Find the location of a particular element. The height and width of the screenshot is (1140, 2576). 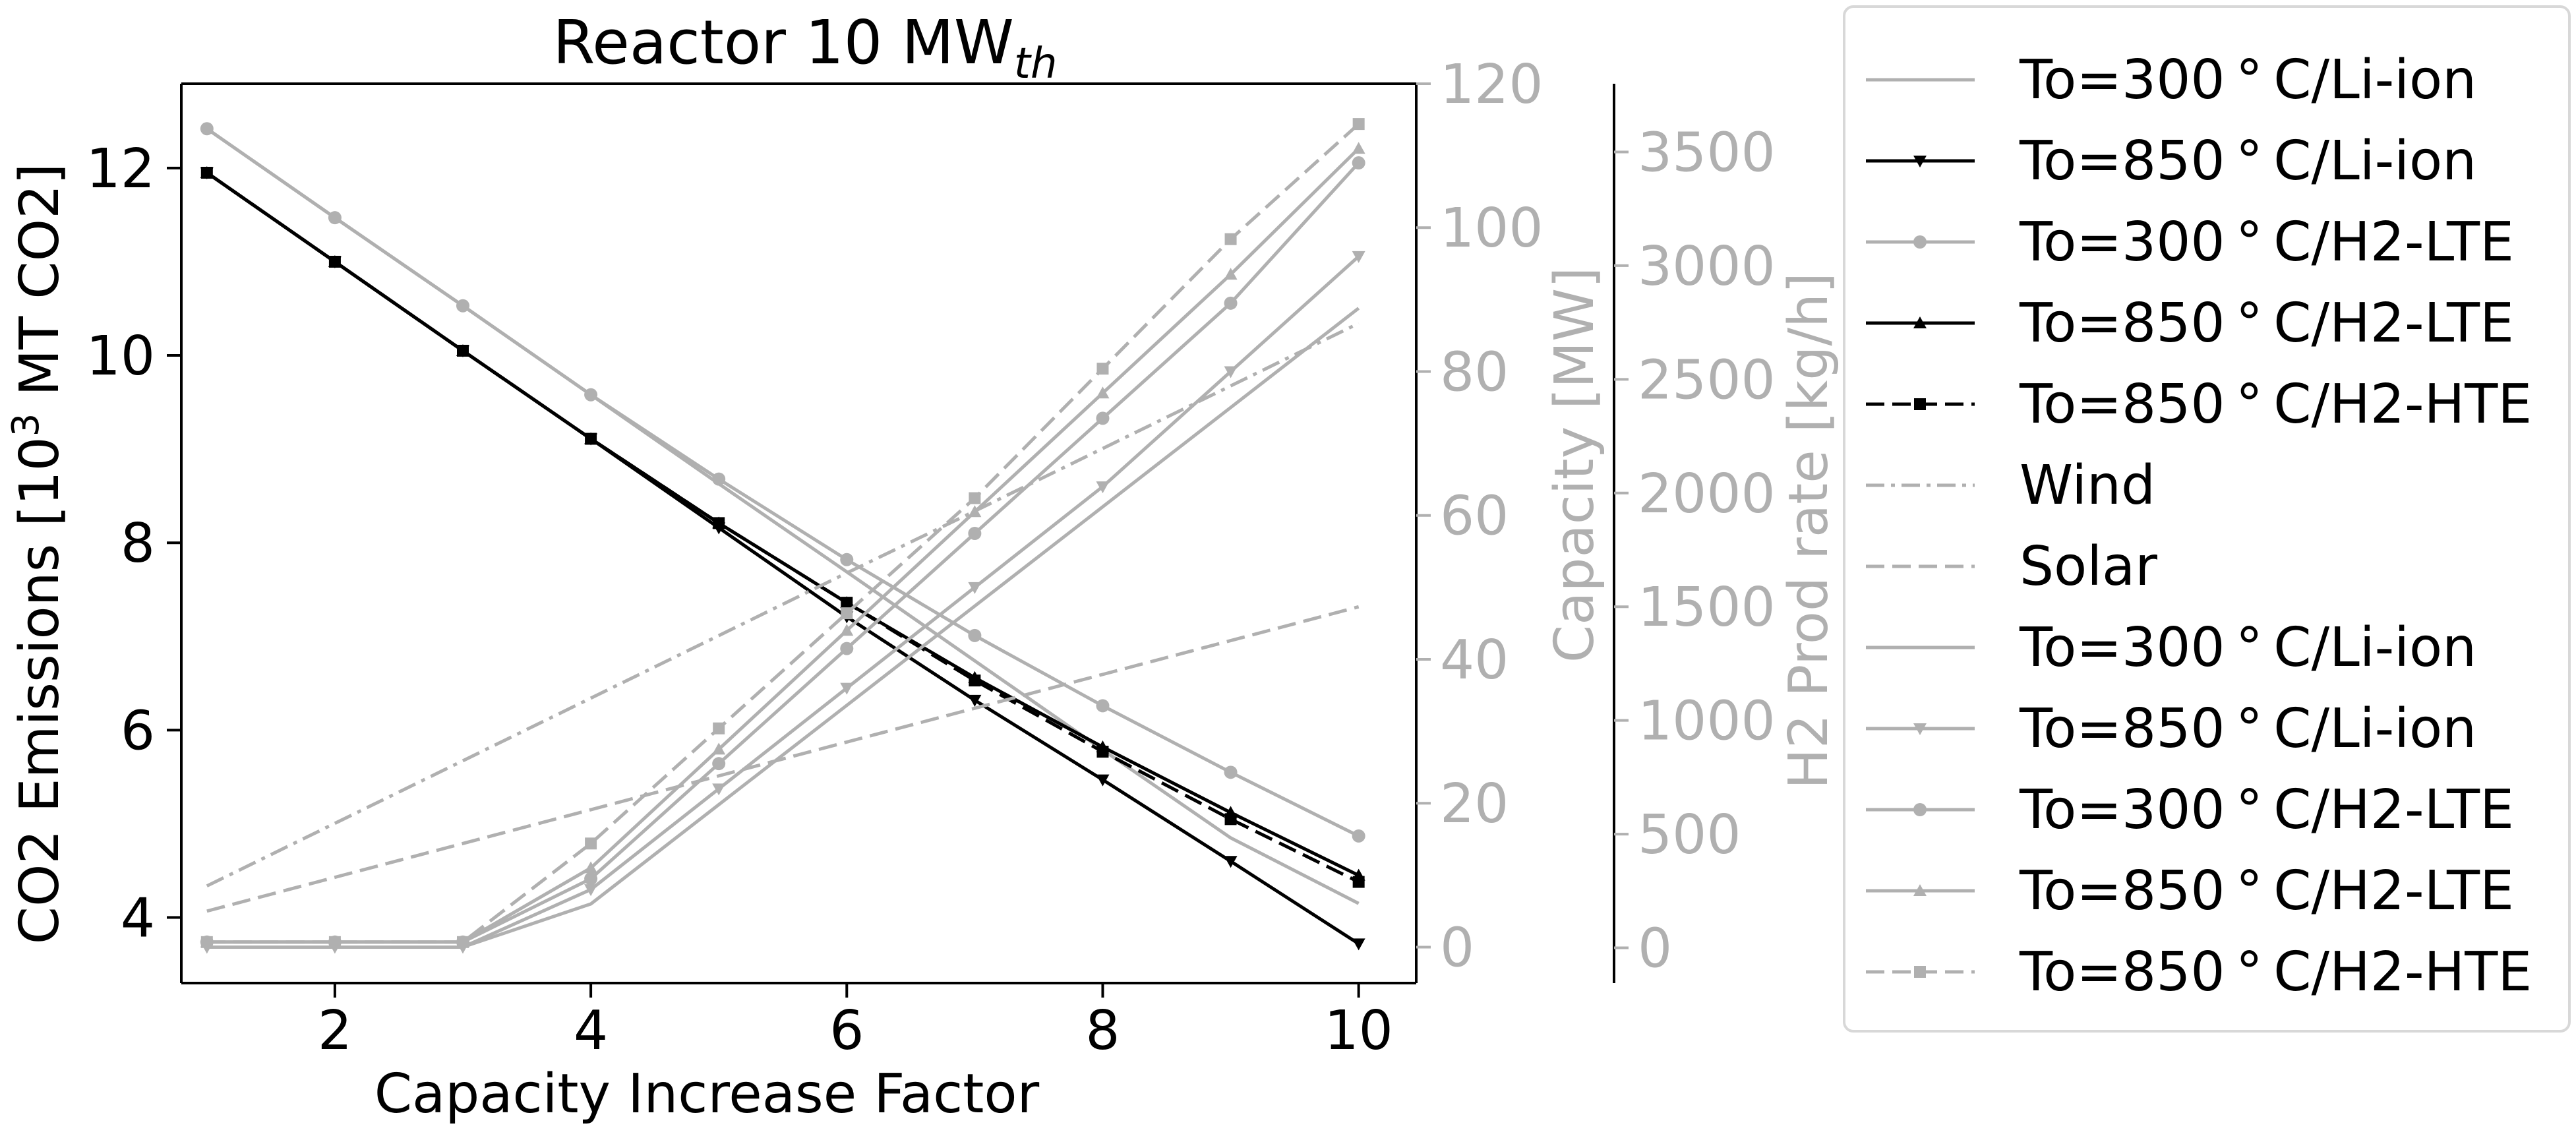

legend-label-10: To=850 ° C/H2-LTE is located at coordinates (2266, 891).